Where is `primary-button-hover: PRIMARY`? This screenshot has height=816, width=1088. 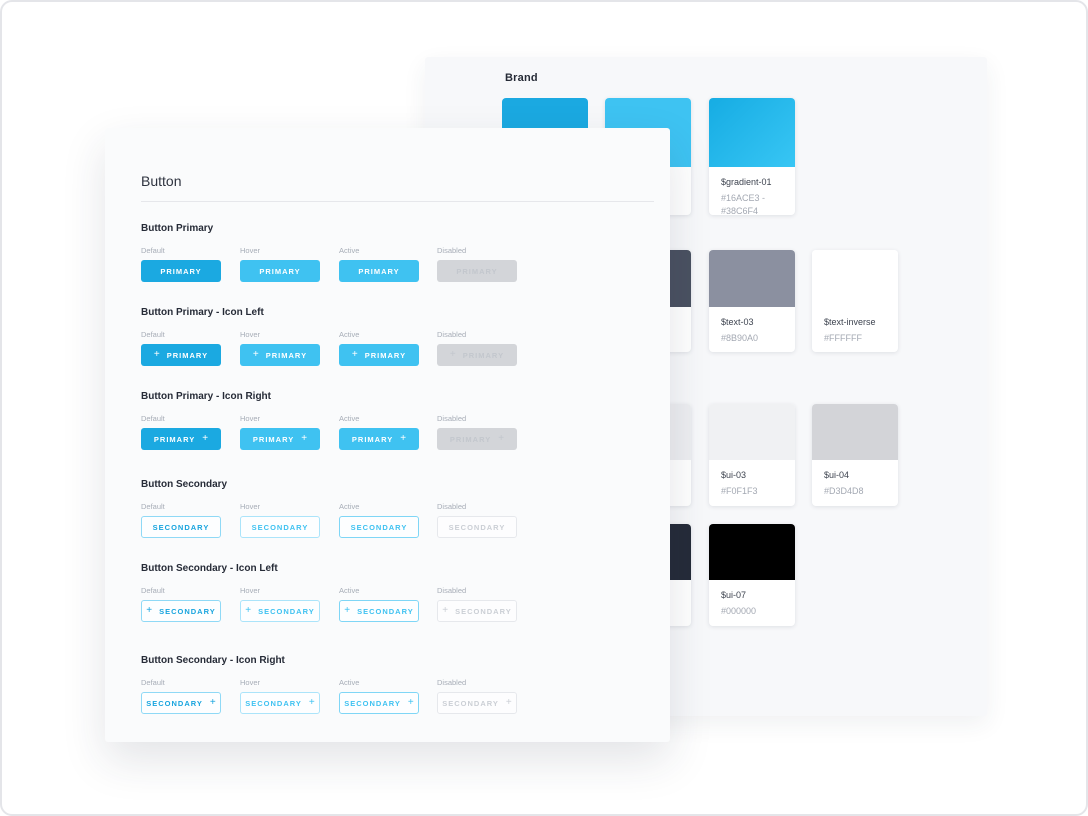 primary-button-hover: PRIMARY is located at coordinates (280, 271).